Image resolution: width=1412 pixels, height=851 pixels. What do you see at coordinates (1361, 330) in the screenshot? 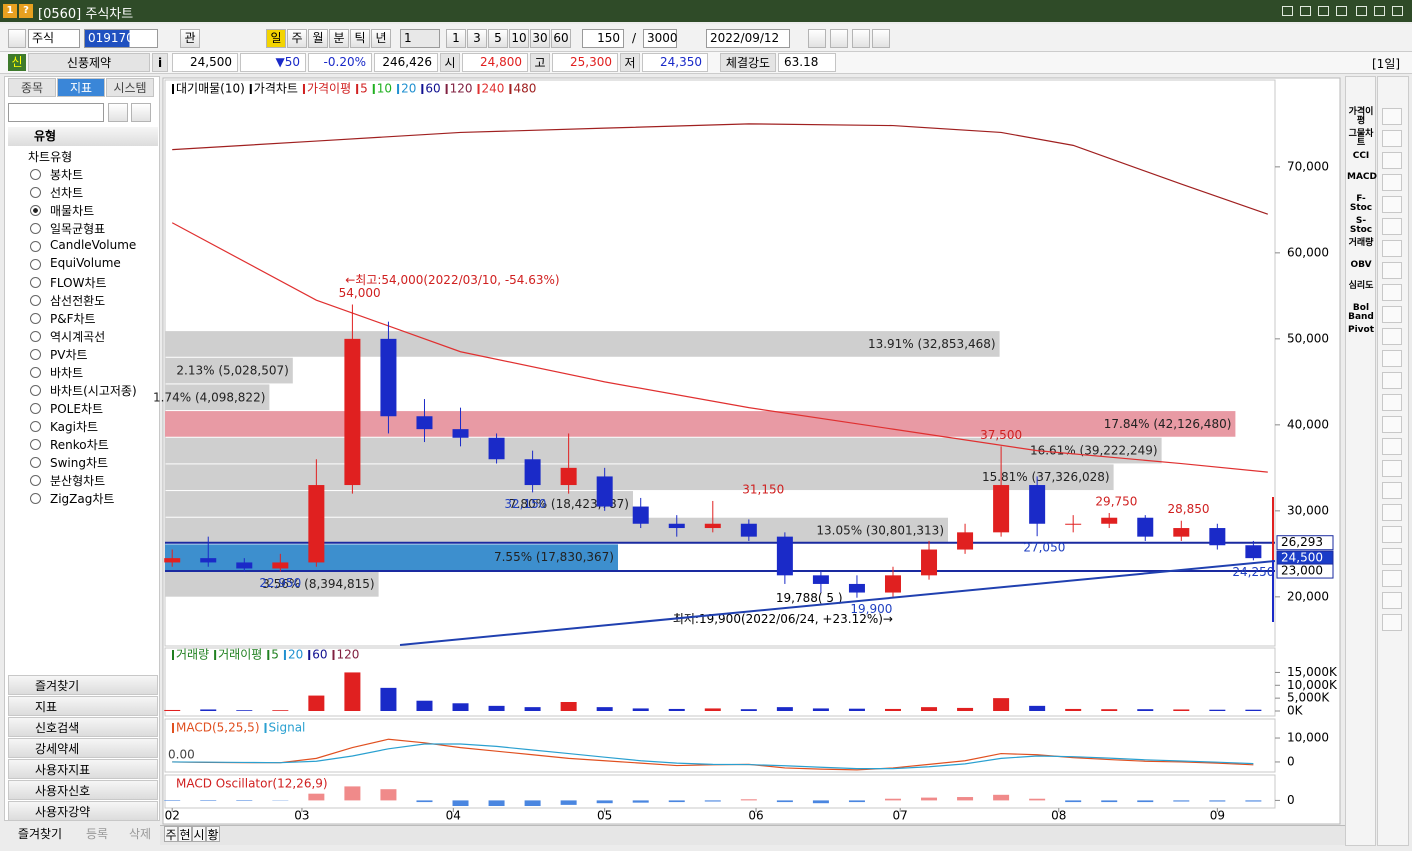
I see `indicator-tool: Pivot` at bounding box center [1361, 330].